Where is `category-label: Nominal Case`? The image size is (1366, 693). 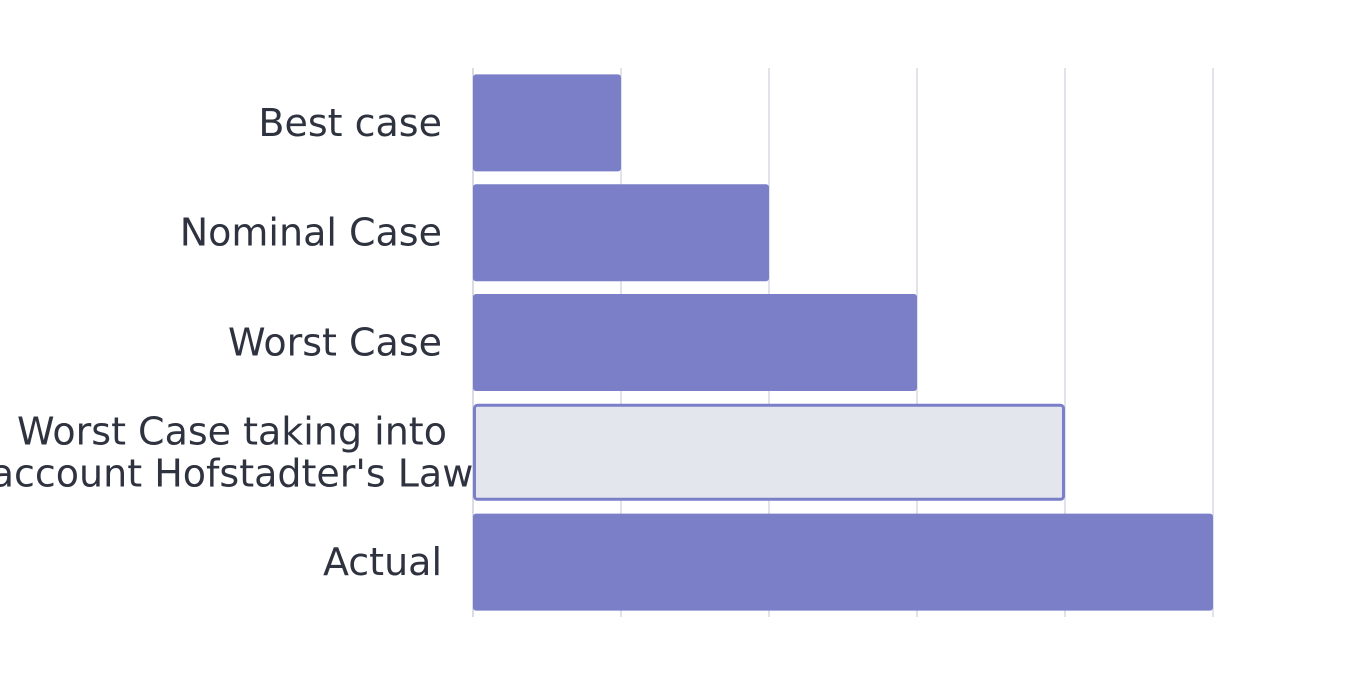 category-label: Nominal Case is located at coordinates (311, 233).